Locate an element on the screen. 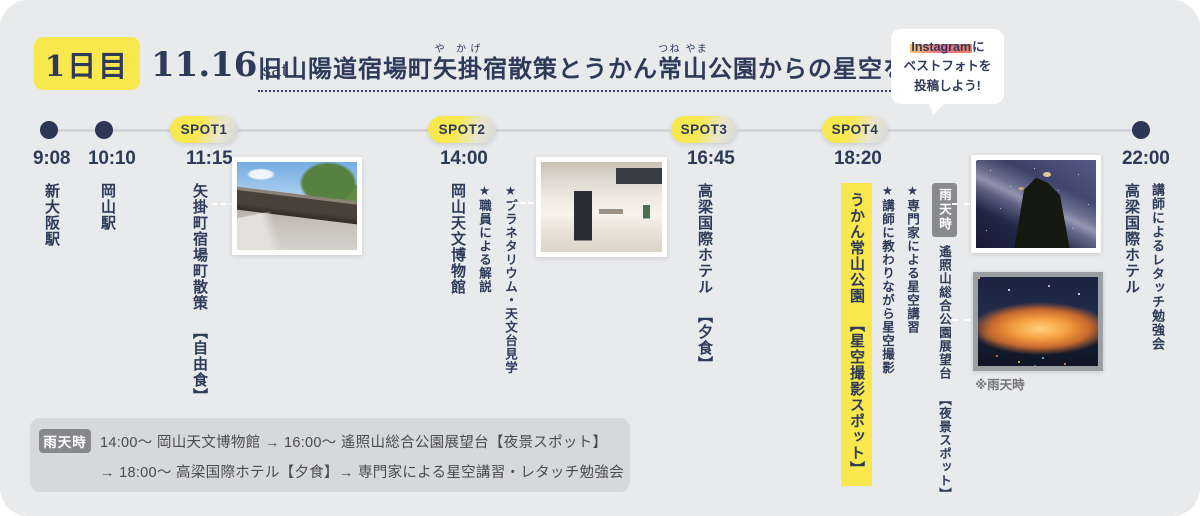 Image resolution: width=1200 pixels, height=516 pixels. rainy-alternative: 雨天時 遙照山総合公園展望台【夜景スポット】 is located at coordinates (944, 342).